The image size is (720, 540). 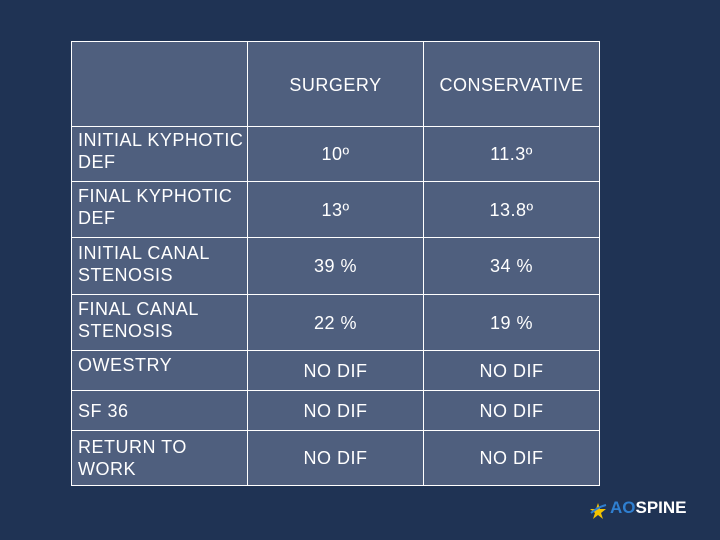 I want to click on table-row: FINAL CANAL STENOSIS 22 % 19 %, so click(x=335, y=322).